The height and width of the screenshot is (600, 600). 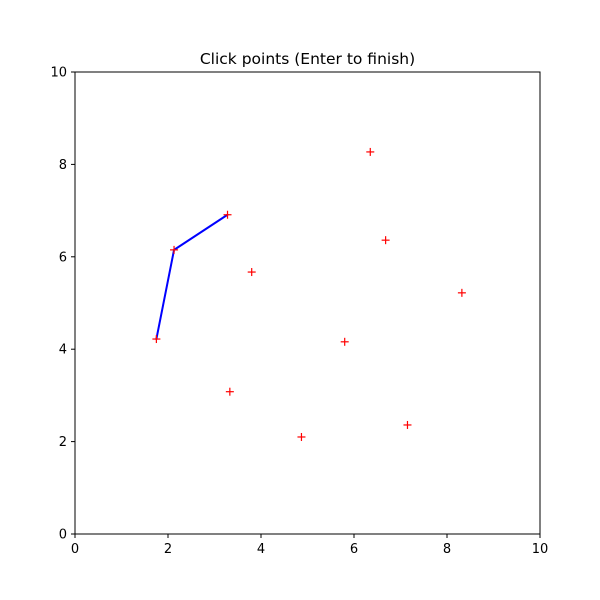 I want to click on x-tick-label: 2, so click(x=168, y=549).